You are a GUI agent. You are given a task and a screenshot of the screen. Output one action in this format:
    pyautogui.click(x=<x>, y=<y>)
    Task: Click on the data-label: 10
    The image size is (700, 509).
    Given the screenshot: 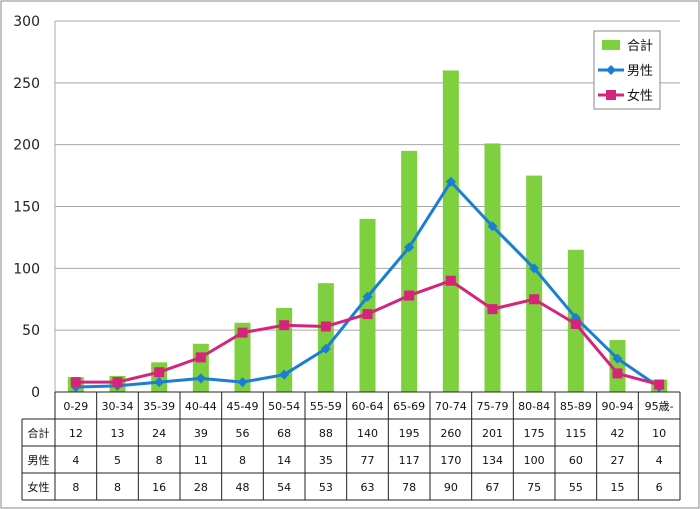 What is the action you would take?
    pyautogui.click(x=659, y=433)
    